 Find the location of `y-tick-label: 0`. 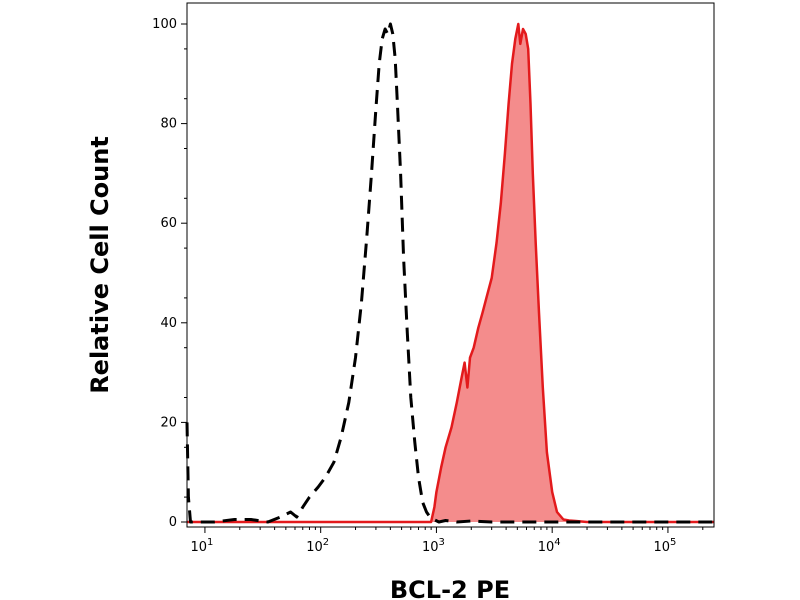

y-tick-label: 0 is located at coordinates (173, 522).